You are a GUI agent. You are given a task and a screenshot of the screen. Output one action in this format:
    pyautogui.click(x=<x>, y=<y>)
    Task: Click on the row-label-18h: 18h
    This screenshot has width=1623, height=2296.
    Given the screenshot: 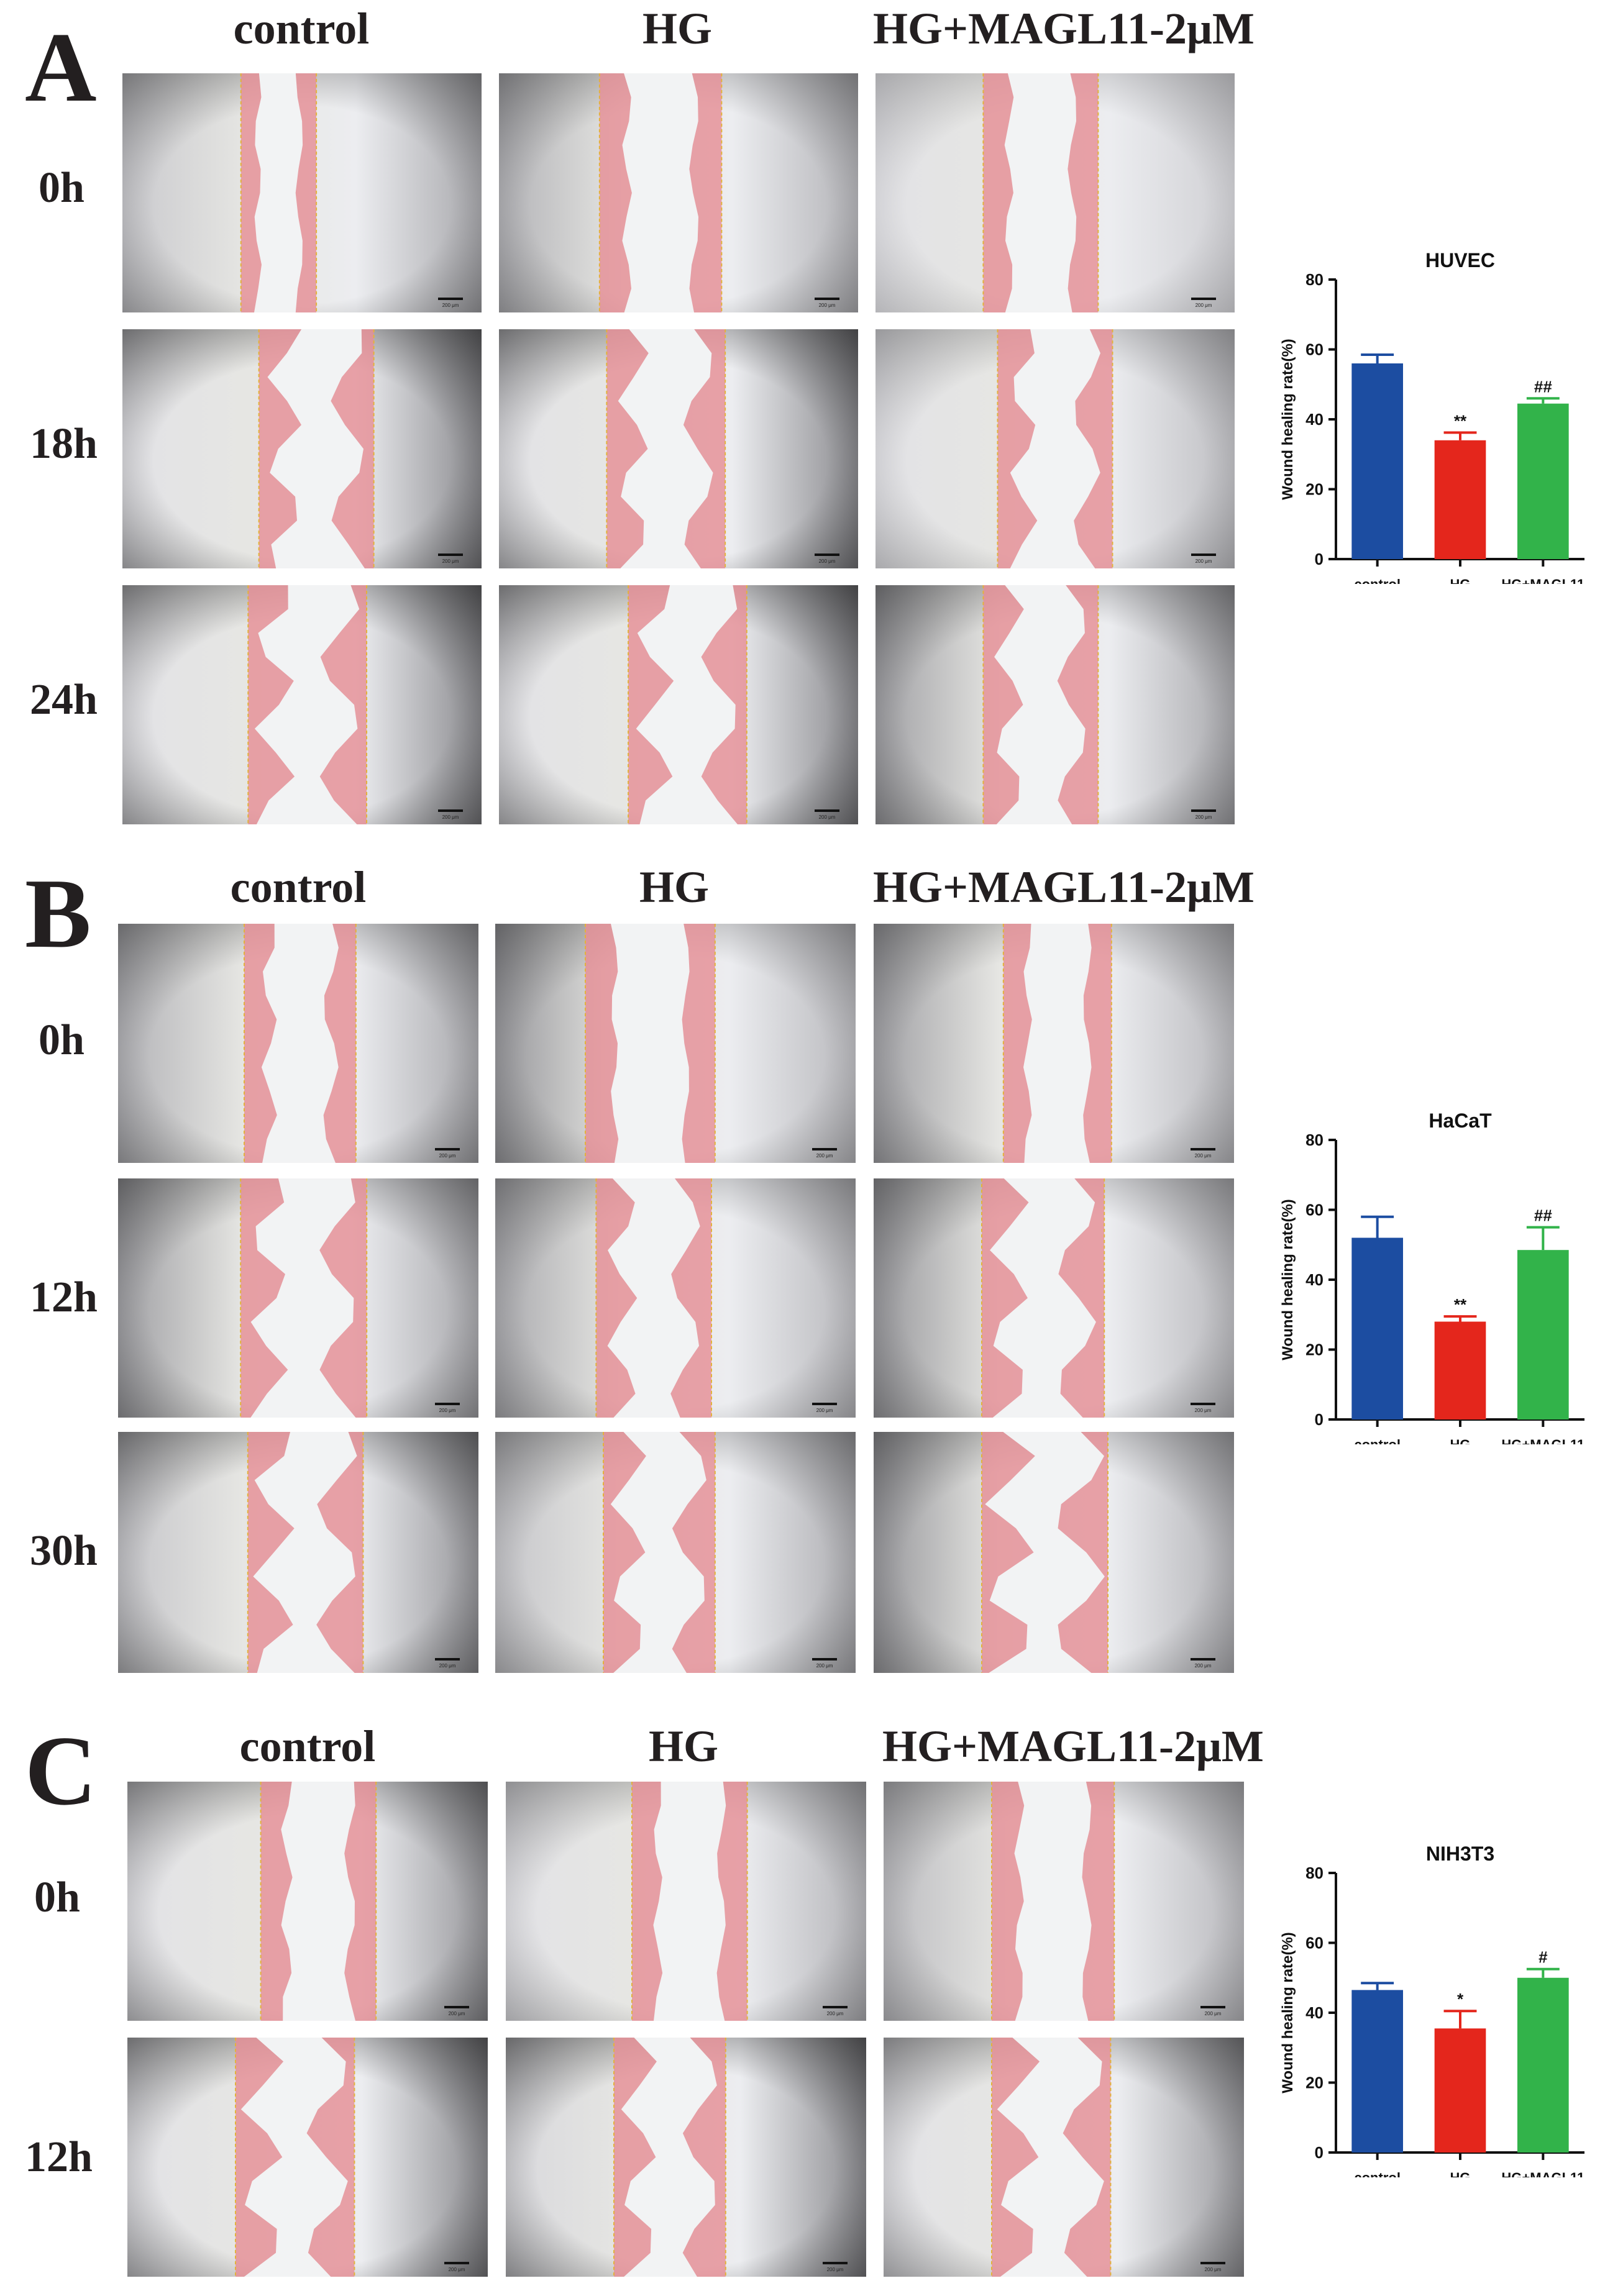 What is the action you would take?
    pyautogui.click(x=64, y=444)
    